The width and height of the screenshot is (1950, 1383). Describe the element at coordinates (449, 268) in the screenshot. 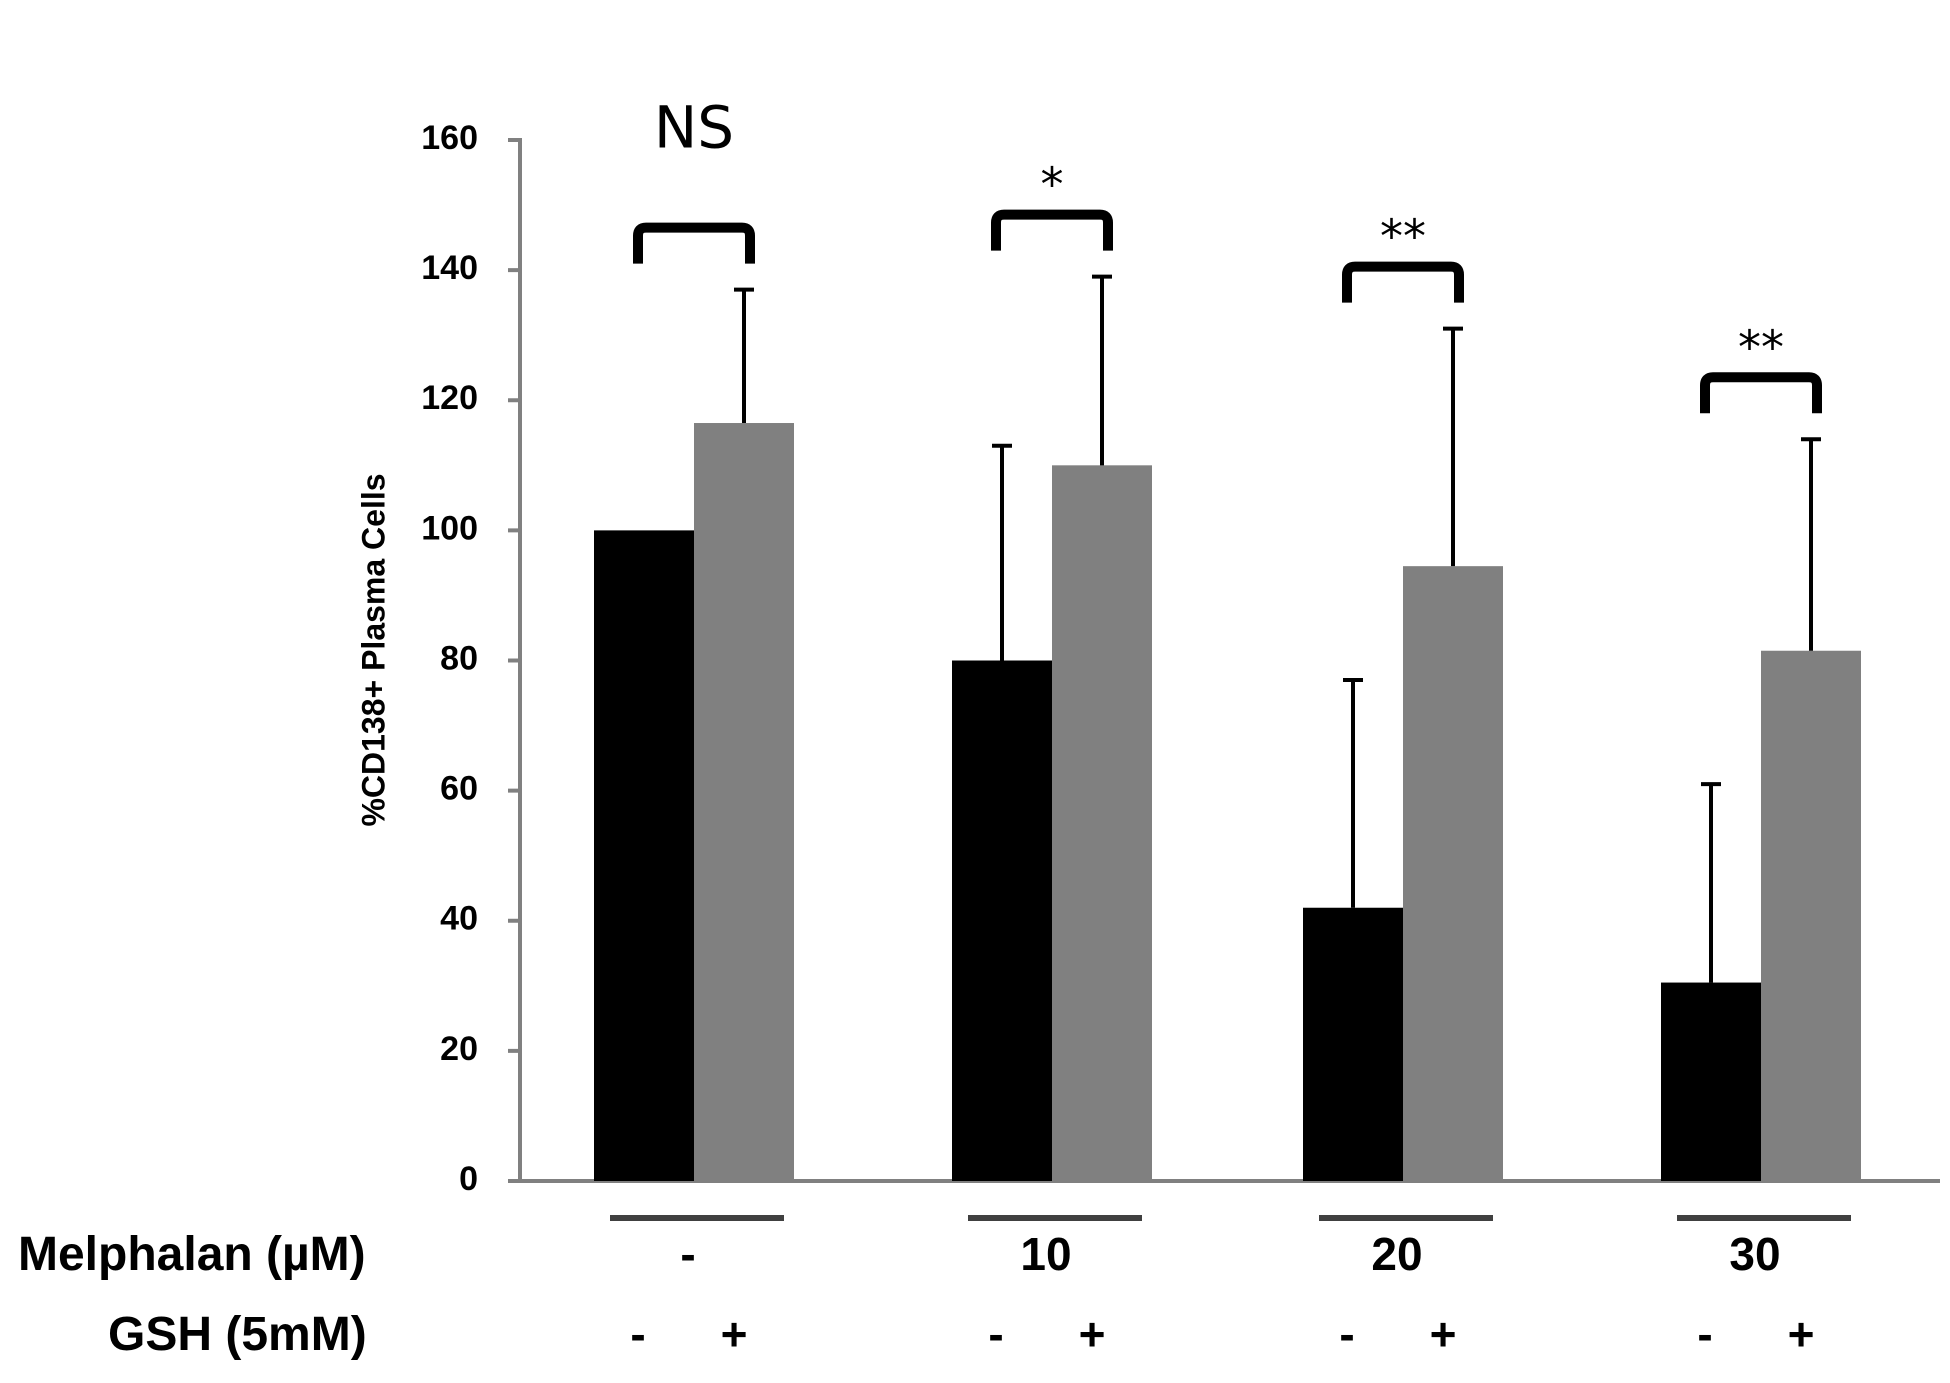

I see `y-tick-label: 140` at that location.